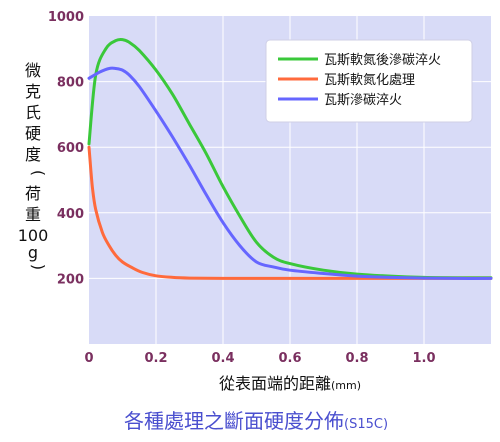 Image resolution: width=500 pixels, height=442 pixels. I want to click on y-label-char: 硬, so click(33, 133).